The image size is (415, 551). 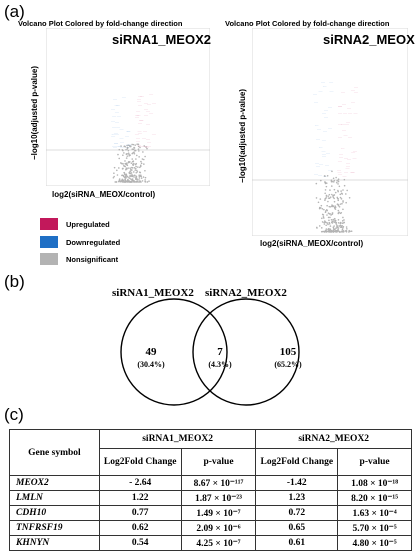 What do you see at coordinates (218, 483) in the screenshot?
I see `p1-cell: 8.67 × 10⁻¹¹⁷` at bounding box center [218, 483].